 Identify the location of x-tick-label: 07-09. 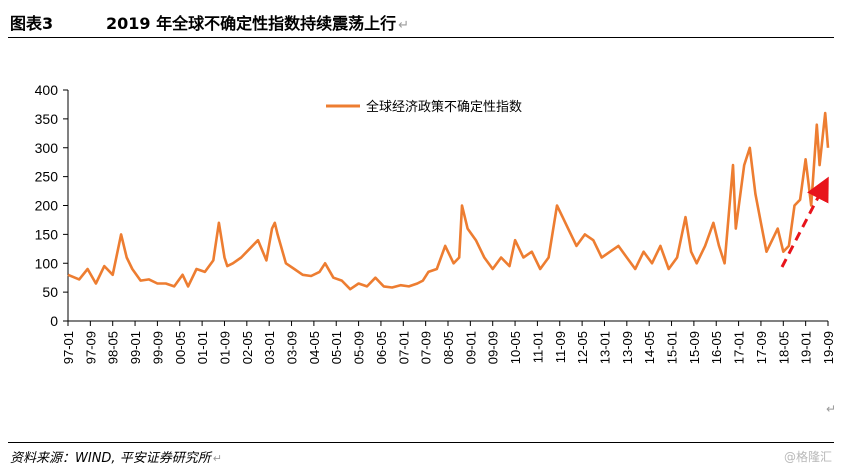
(426, 347).